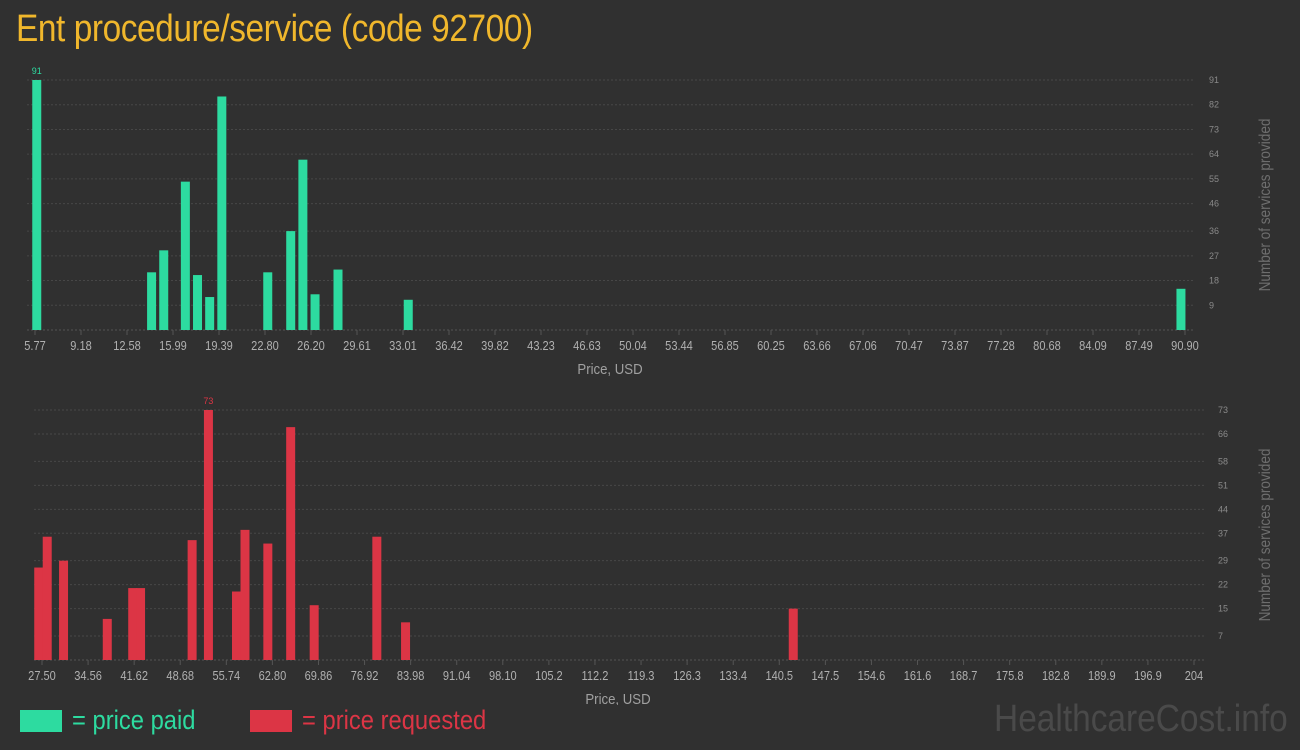  Describe the element at coordinates (679, 345) in the screenshot. I see `paid-x-tick-label: 53.44` at that location.